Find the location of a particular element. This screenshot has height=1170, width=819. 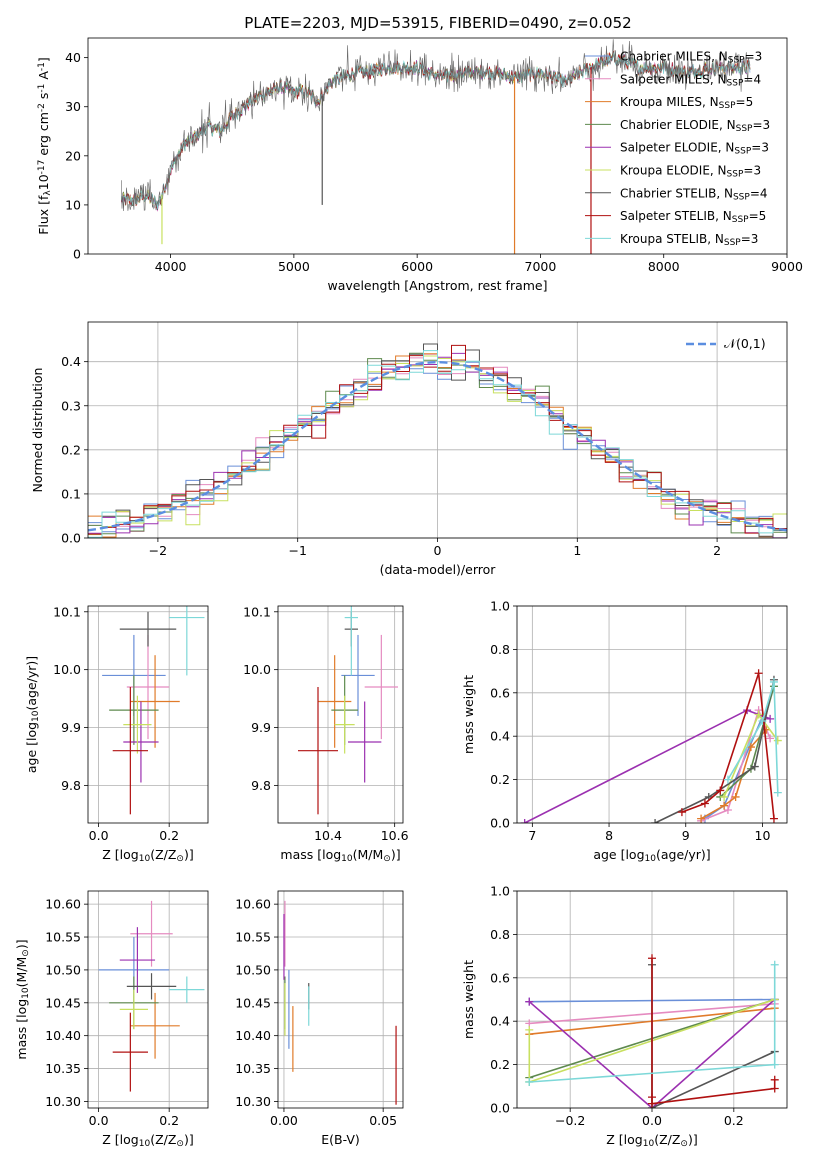

mass_vs_ebv-ytick-label: 10.50 is located at coordinates (253, 969).